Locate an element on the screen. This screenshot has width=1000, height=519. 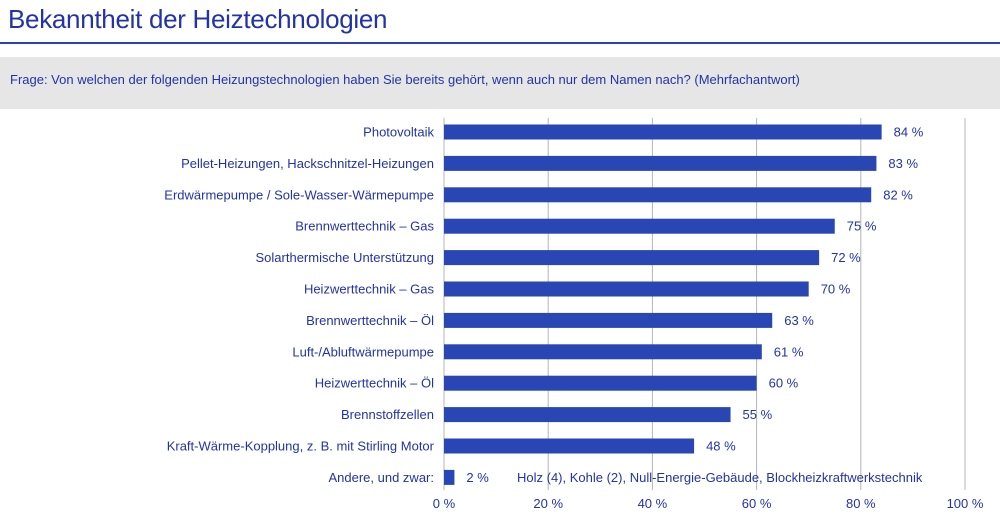
category-label: Luft-/Abluftwärmepumpe is located at coordinates (363, 351).